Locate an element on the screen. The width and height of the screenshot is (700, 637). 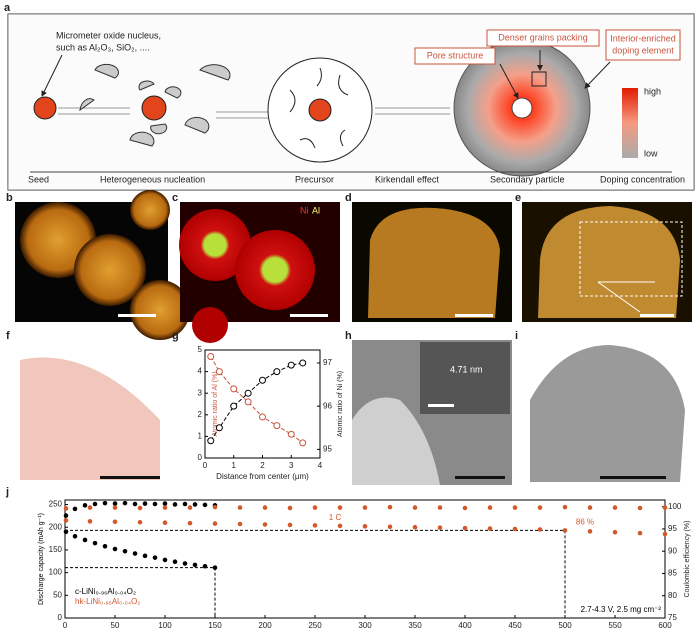
y-tick-label: 100 is located at coordinates (56, 572).